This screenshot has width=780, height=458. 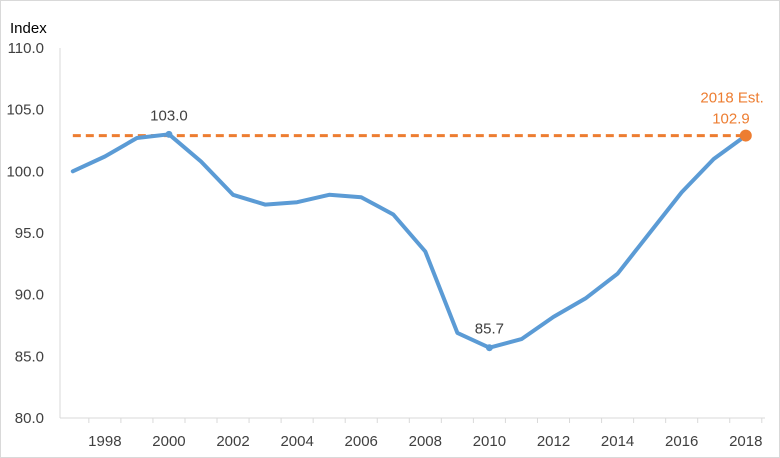 What do you see at coordinates (731, 119) in the screenshot?
I see `estimate-value-label: 102.9` at bounding box center [731, 119].